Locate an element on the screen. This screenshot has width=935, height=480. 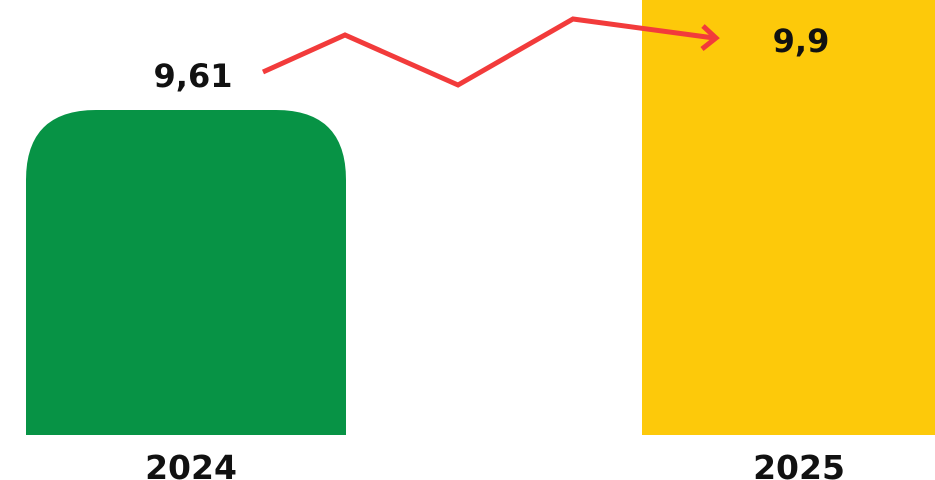
trend-arrow is located at coordinates (490, 52).